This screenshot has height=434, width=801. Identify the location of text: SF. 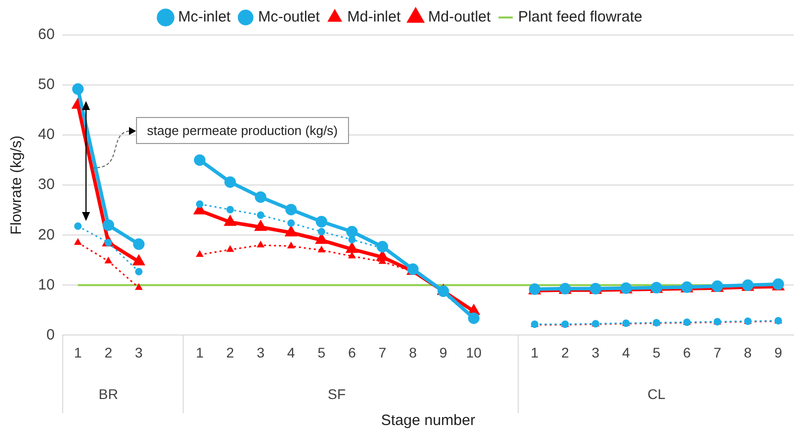
(337, 394).